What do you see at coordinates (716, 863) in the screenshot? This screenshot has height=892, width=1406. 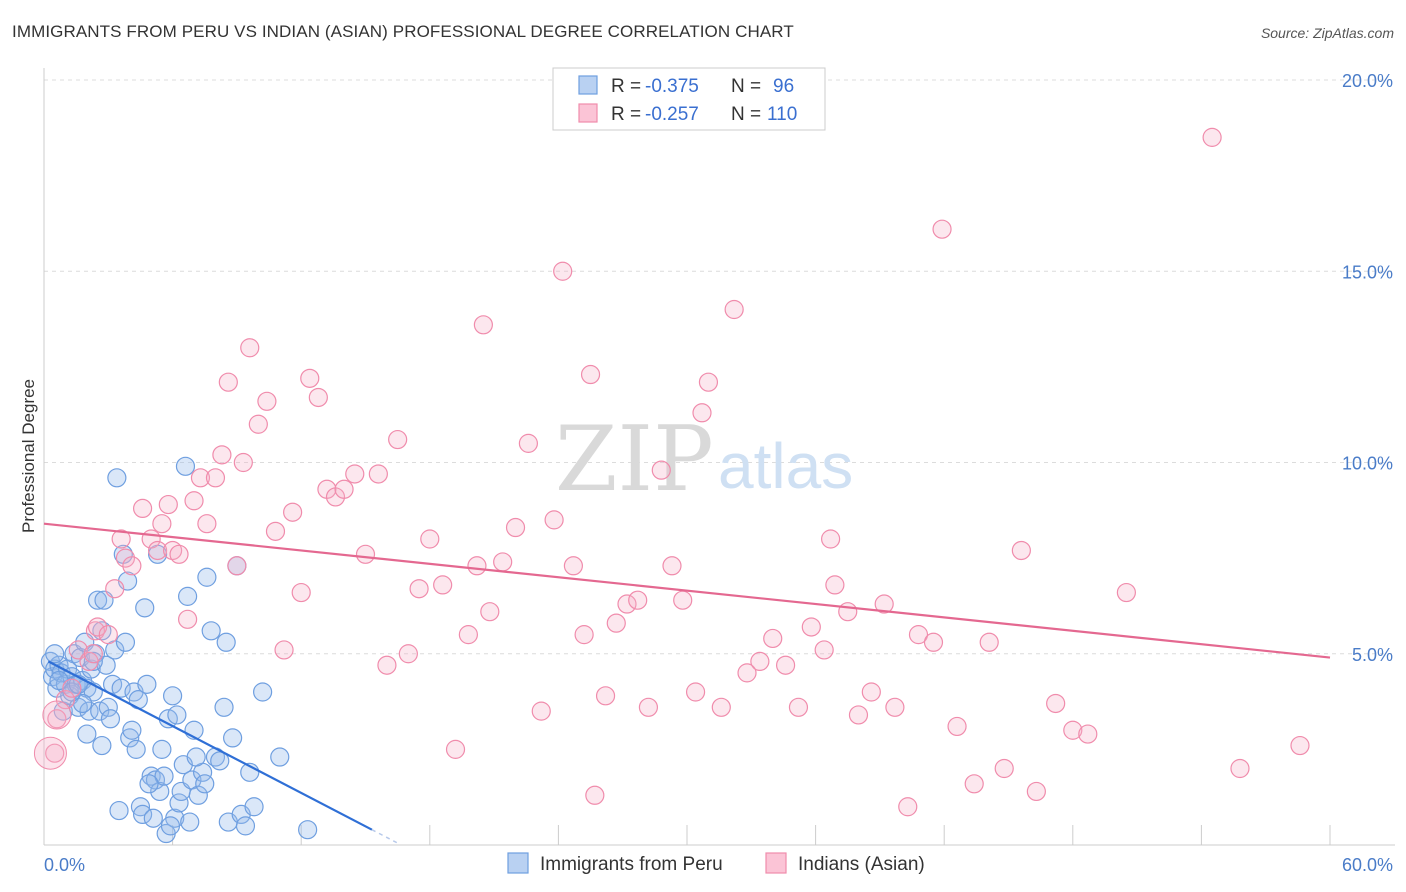 I see `bottom-legend: Immigrants from Peru Indians (Asian)` at bounding box center [716, 863].